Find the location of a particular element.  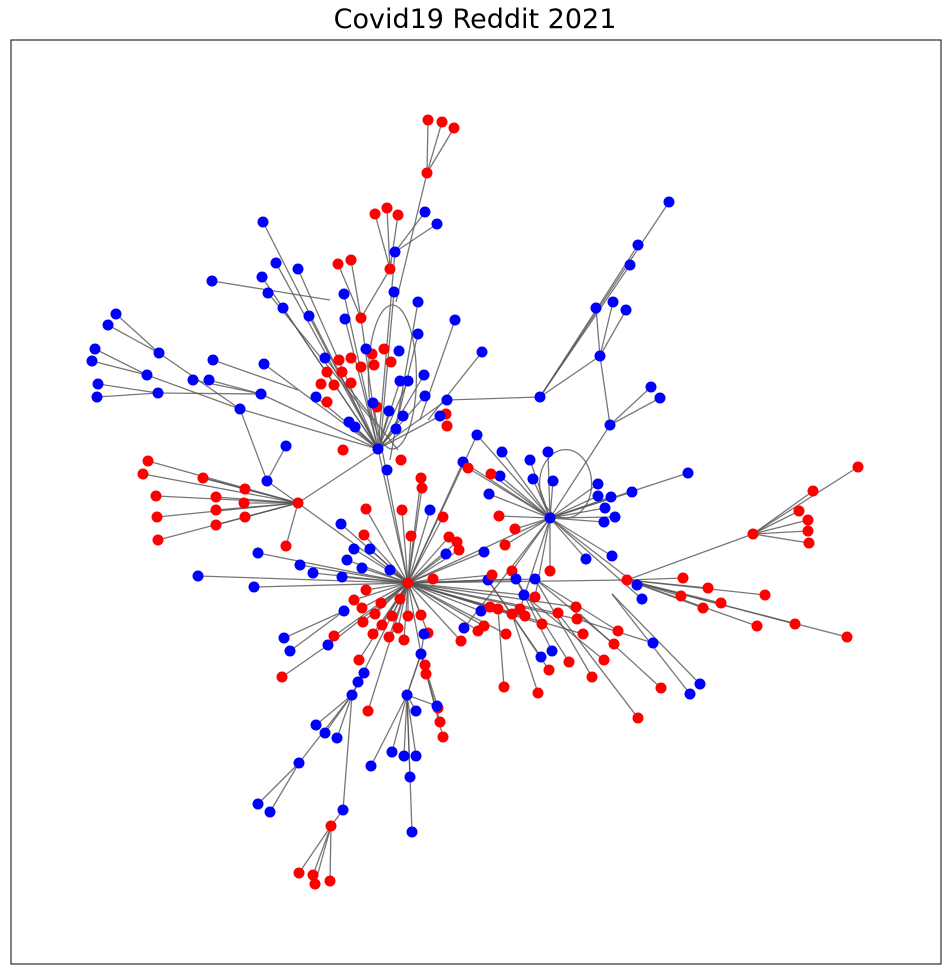

self-loop-edge is located at coordinates (392, 377).